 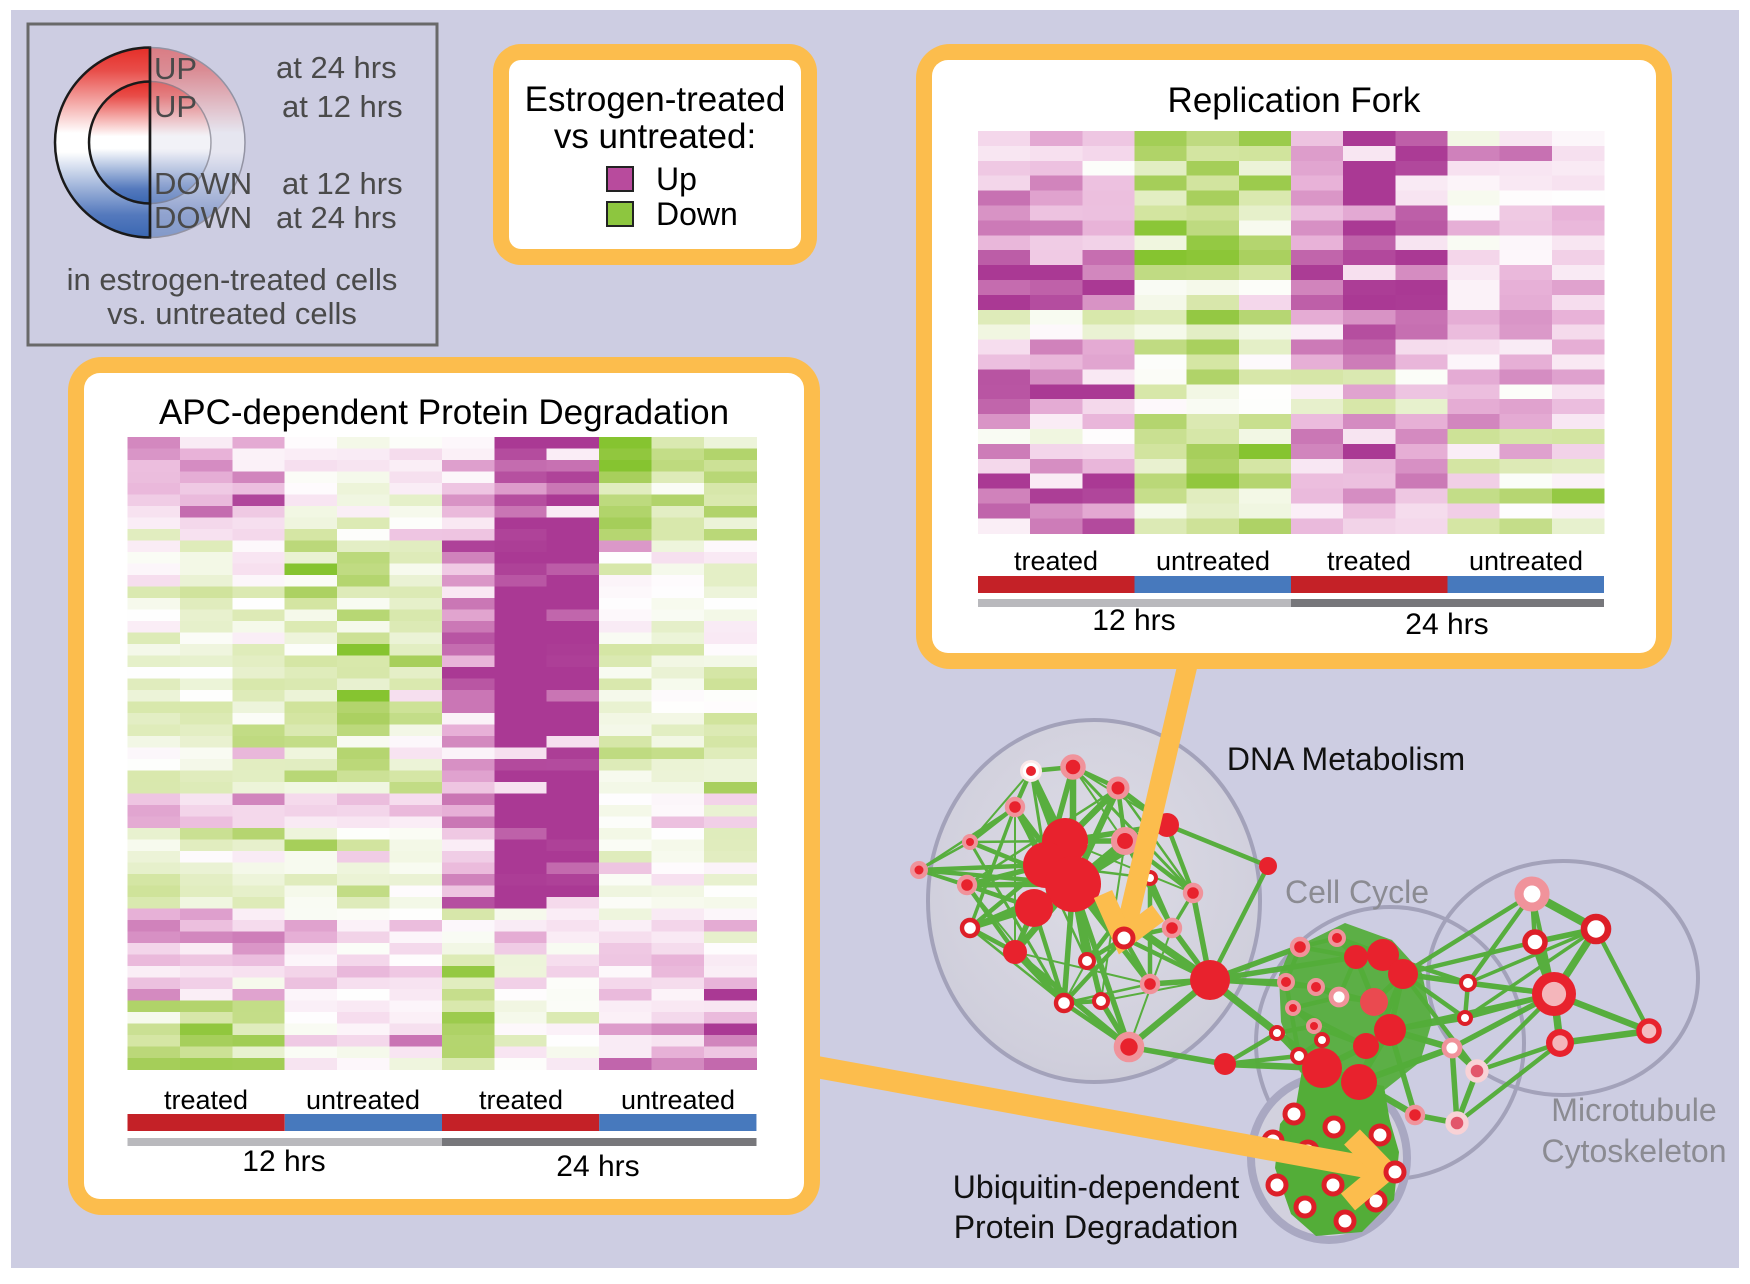 What do you see at coordinates (1096, 1187) in the screenshot?
I see `svg-text: Ubiquitin-dependent` at bounding box center [1096, 1187].